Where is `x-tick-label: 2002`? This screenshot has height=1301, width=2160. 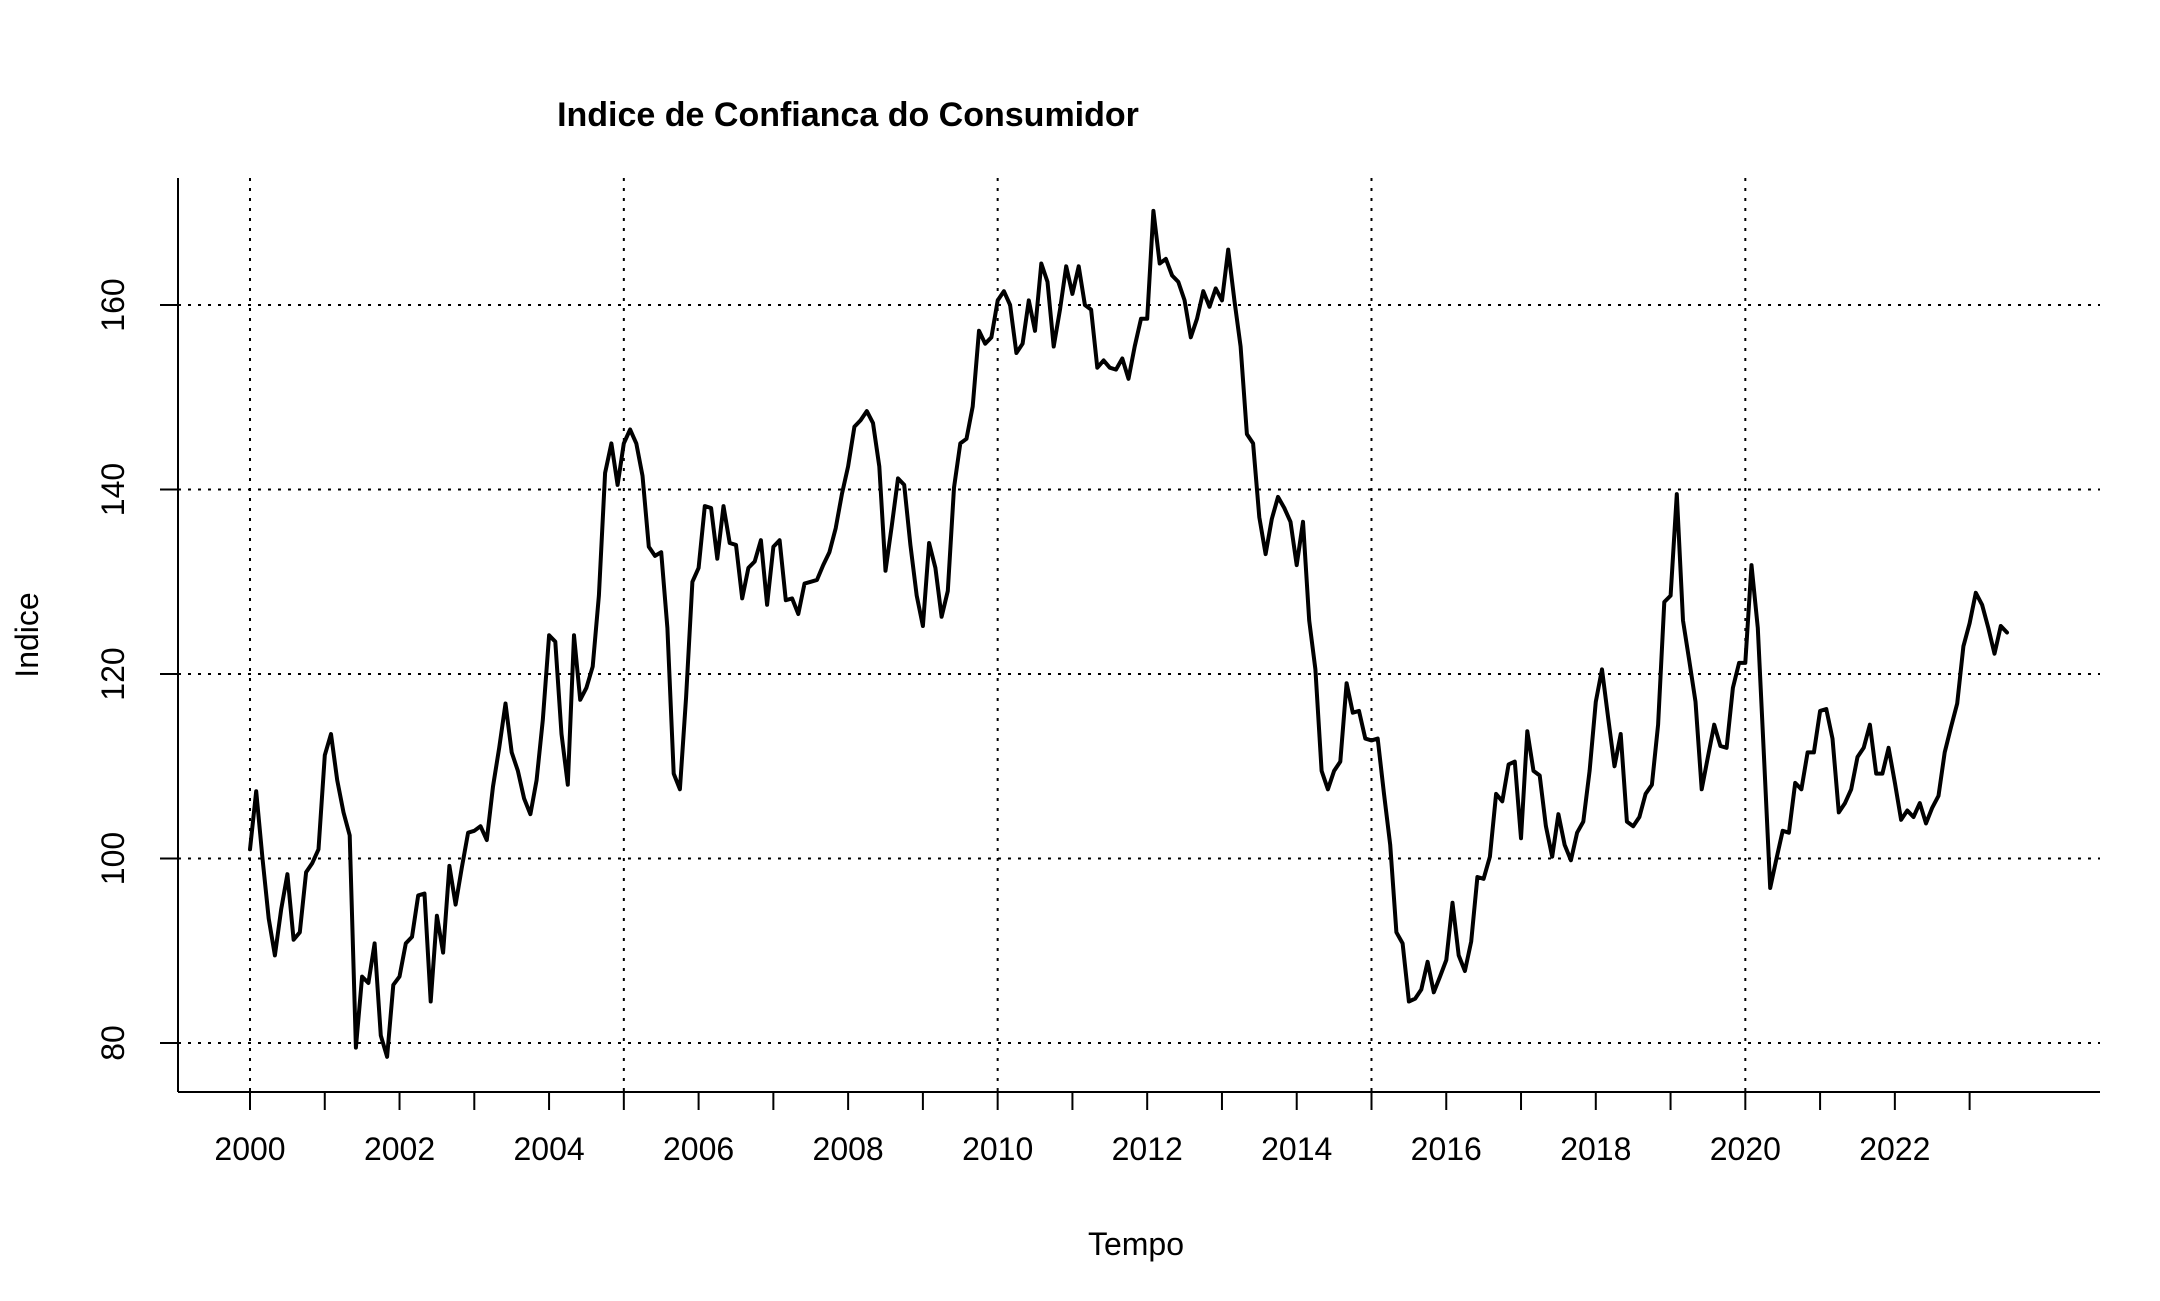 x-tick-label: 2002 is located at coordinates (399, 1149).